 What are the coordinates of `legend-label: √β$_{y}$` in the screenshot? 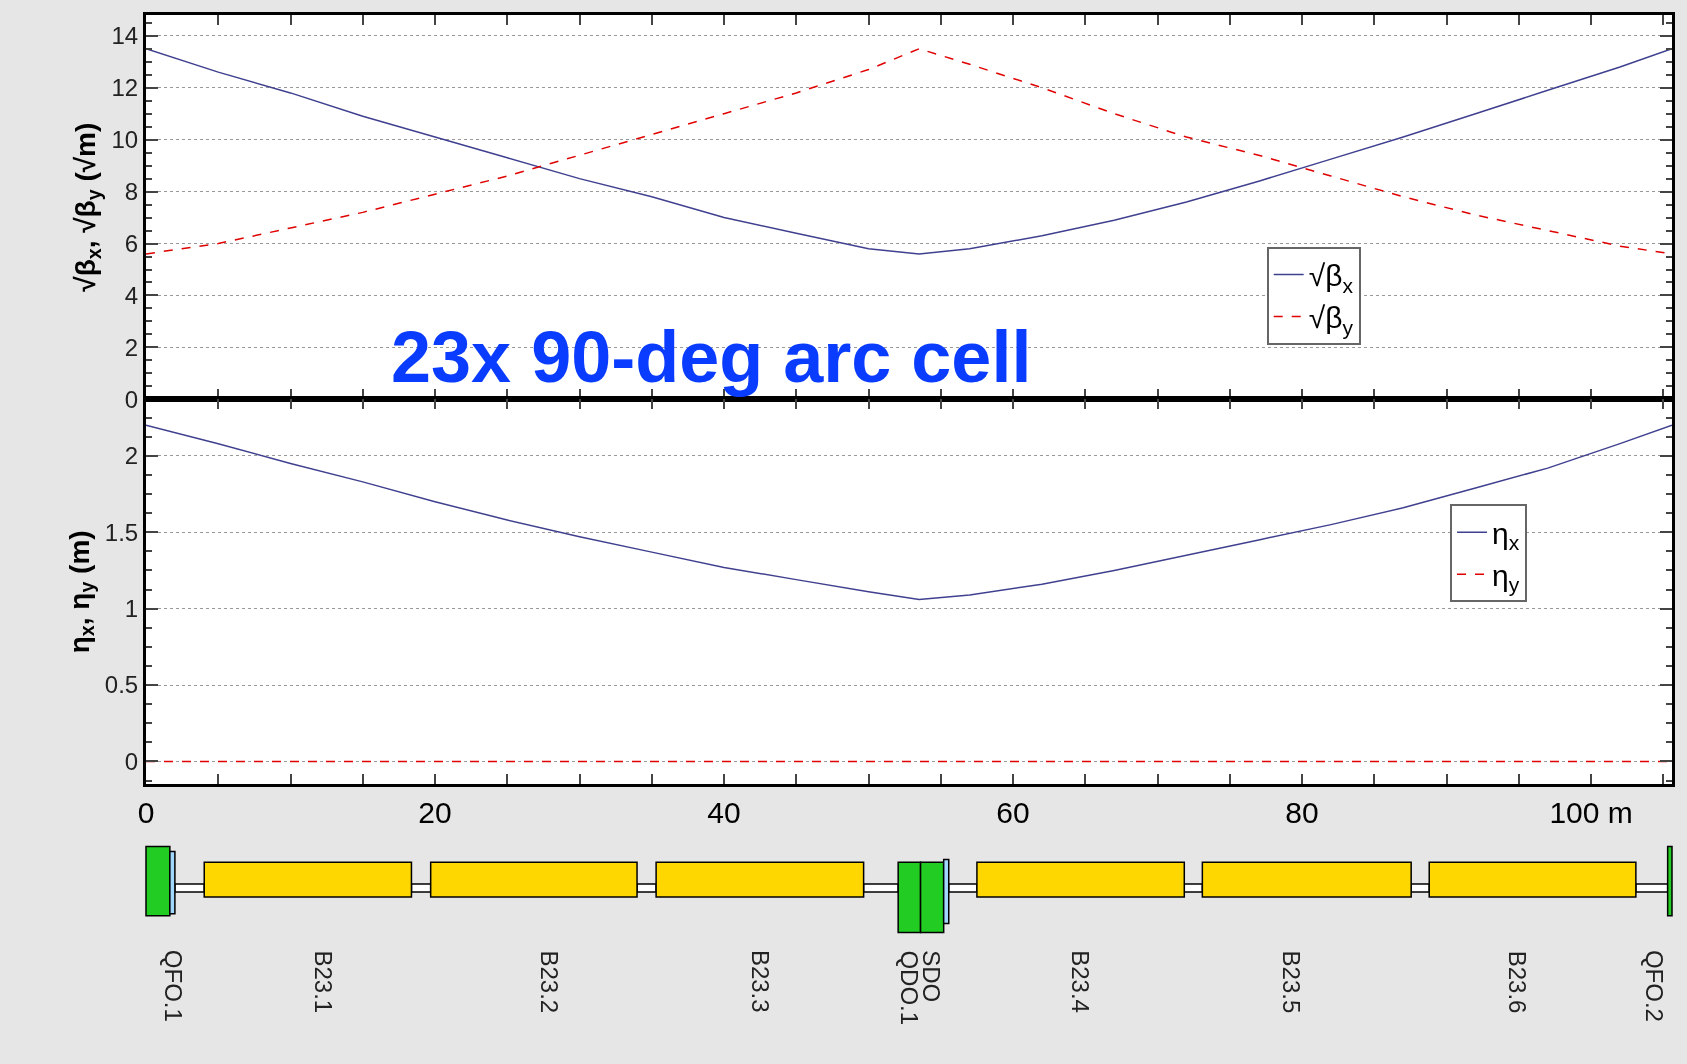 It's located at (1331, 320).